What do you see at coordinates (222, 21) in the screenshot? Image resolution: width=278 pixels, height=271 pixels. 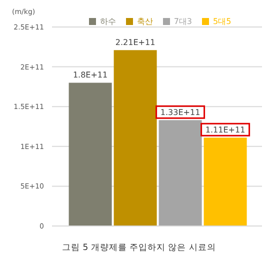 I see `legend-label: 5대5` at bounding box center [222, 21].